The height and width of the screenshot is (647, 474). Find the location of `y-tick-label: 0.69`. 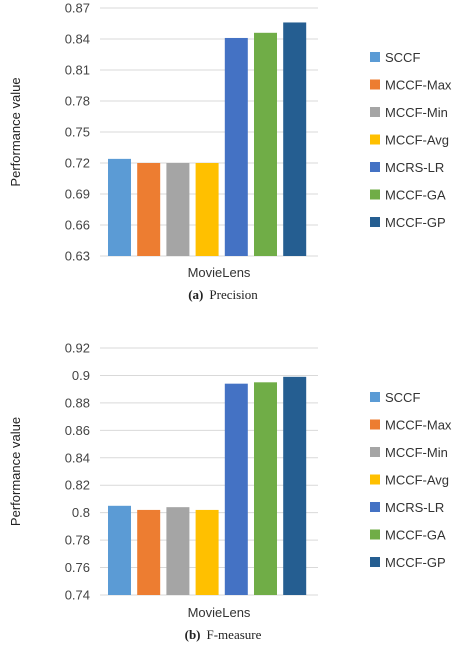

y-tick-label: 0.69 is located at coordinates (77, 194).